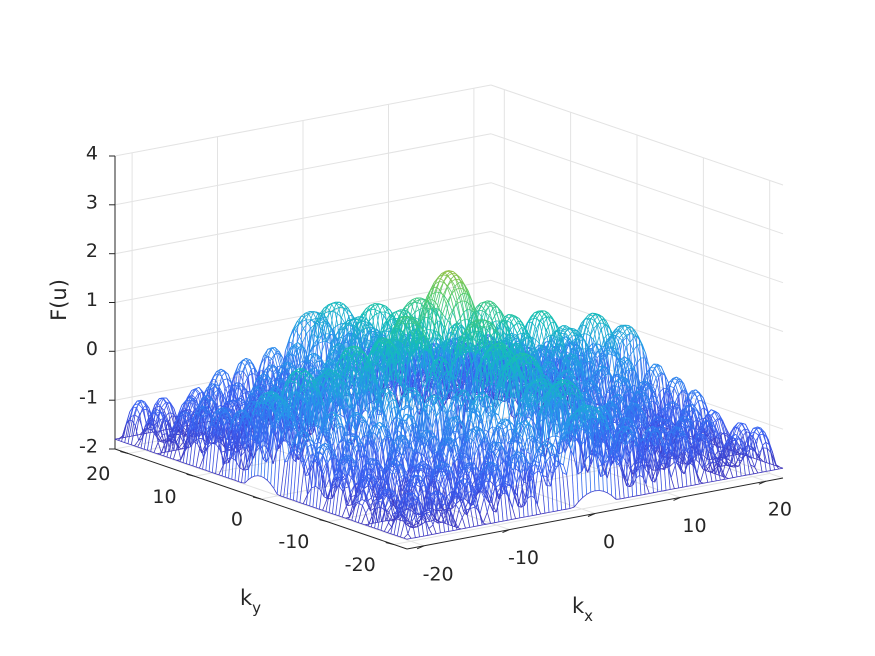 This screenshot has height=656, width=875. What do you see at coordinates (92, 251) in the screenshot?
I see `z-tick-label: 2` at bounding box center [92, 251].